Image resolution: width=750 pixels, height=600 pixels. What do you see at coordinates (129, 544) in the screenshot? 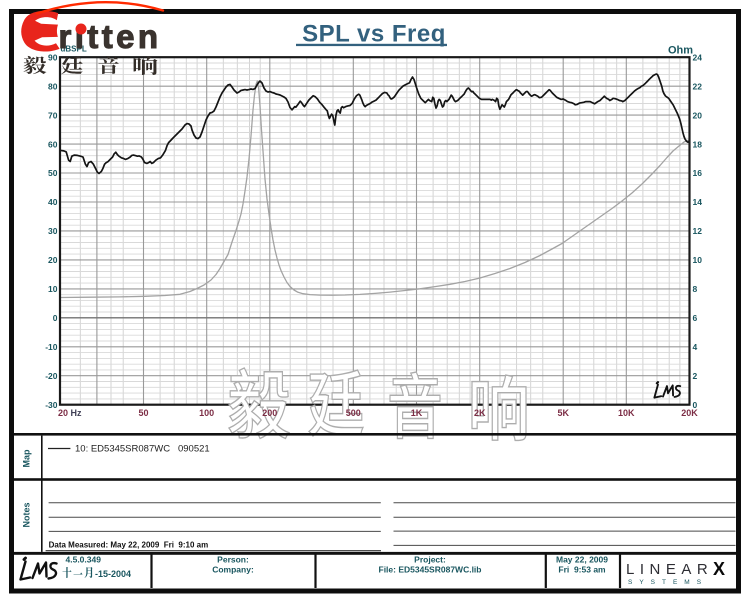
I see `svg-text:Data Measured: May 22, 2009 F: Data Measured: May 22, 2009 Fri 9:10 am` at bounding box center [129, 544].